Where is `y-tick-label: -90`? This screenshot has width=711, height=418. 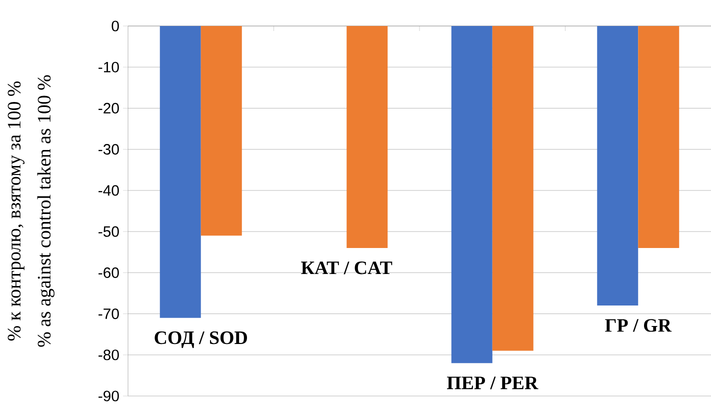 y-tick-label: -90 is located at coordinates (108, 396).